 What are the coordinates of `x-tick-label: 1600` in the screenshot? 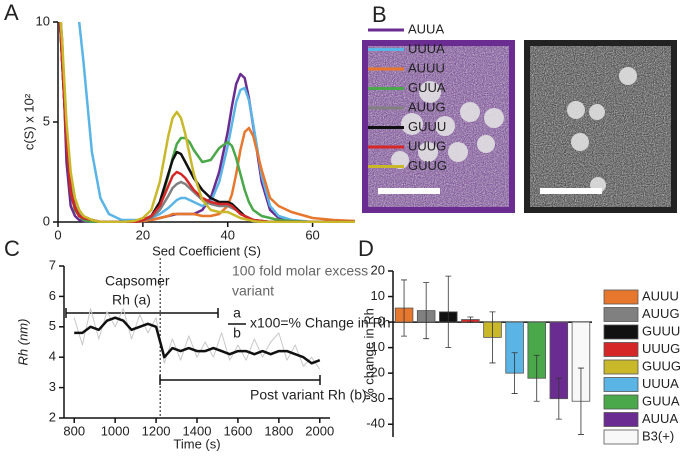 It's located at (237, 430).